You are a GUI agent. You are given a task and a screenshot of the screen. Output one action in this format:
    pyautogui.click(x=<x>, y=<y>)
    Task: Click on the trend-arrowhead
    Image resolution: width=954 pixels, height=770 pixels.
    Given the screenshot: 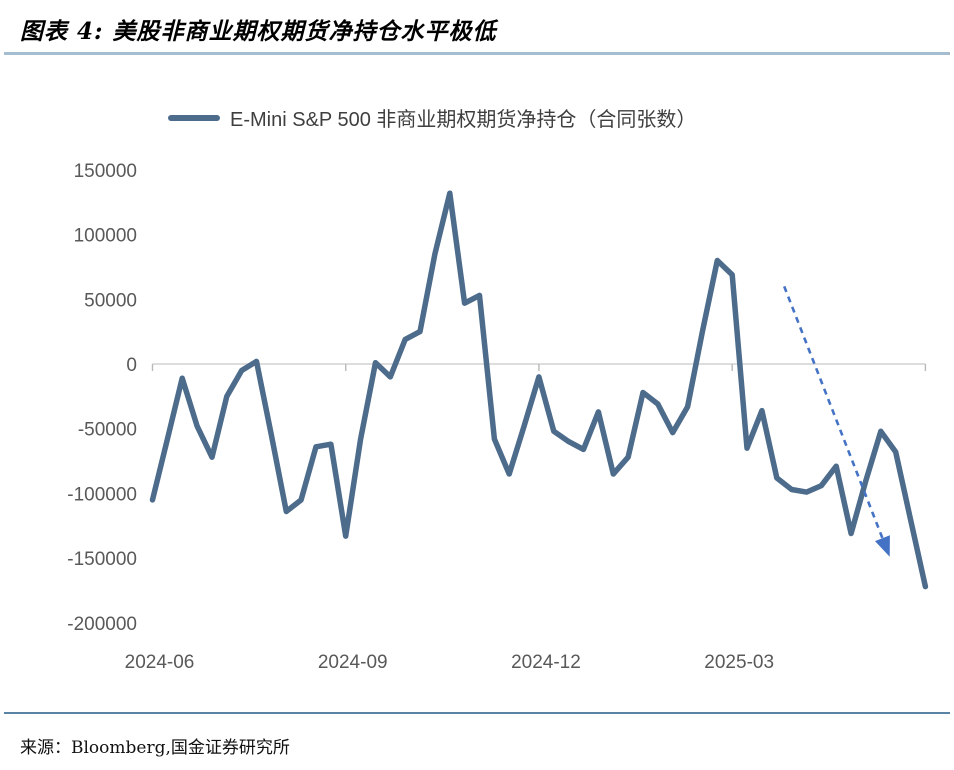 What is the action you would take?
    pyautogui.click(x=882, y=546)
    